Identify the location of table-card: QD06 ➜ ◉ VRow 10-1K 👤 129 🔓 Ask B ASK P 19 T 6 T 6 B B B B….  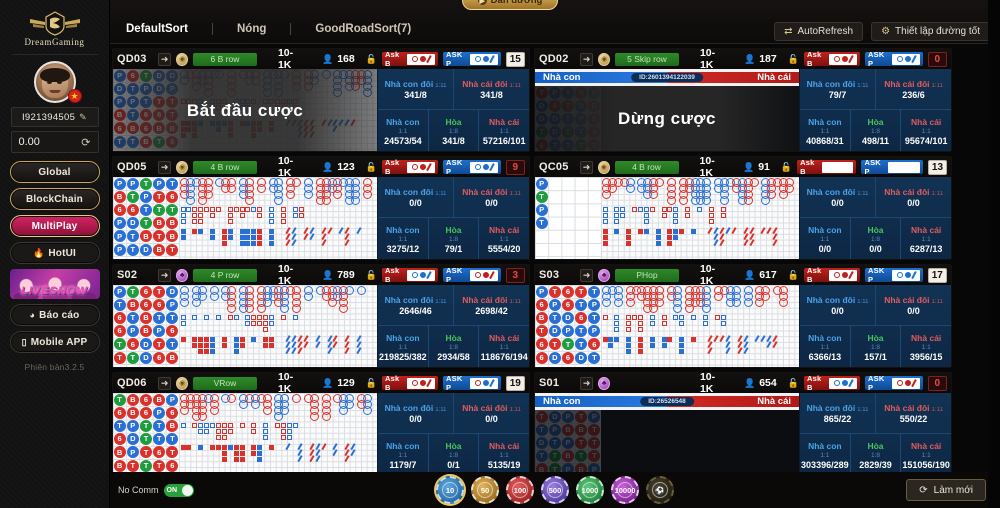
(321, 424).